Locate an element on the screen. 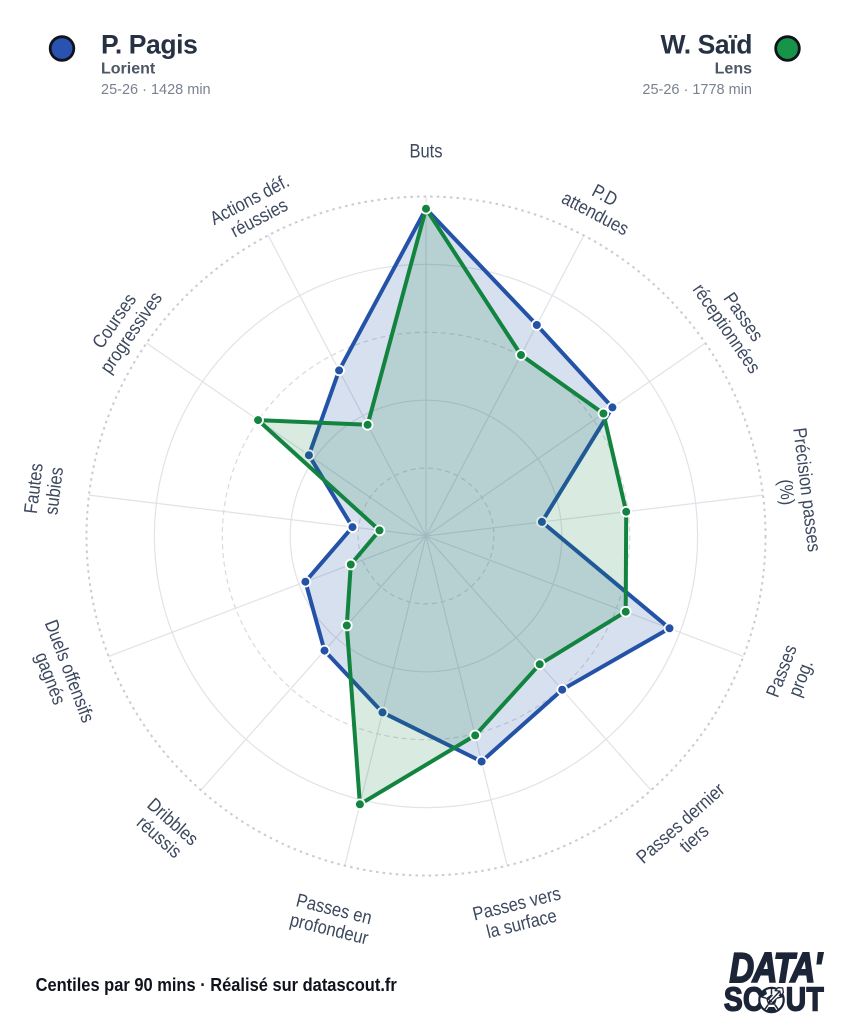 The image size is (853, 1029). svg-text: Précision passes(%) is located at coordinates (797, 490).